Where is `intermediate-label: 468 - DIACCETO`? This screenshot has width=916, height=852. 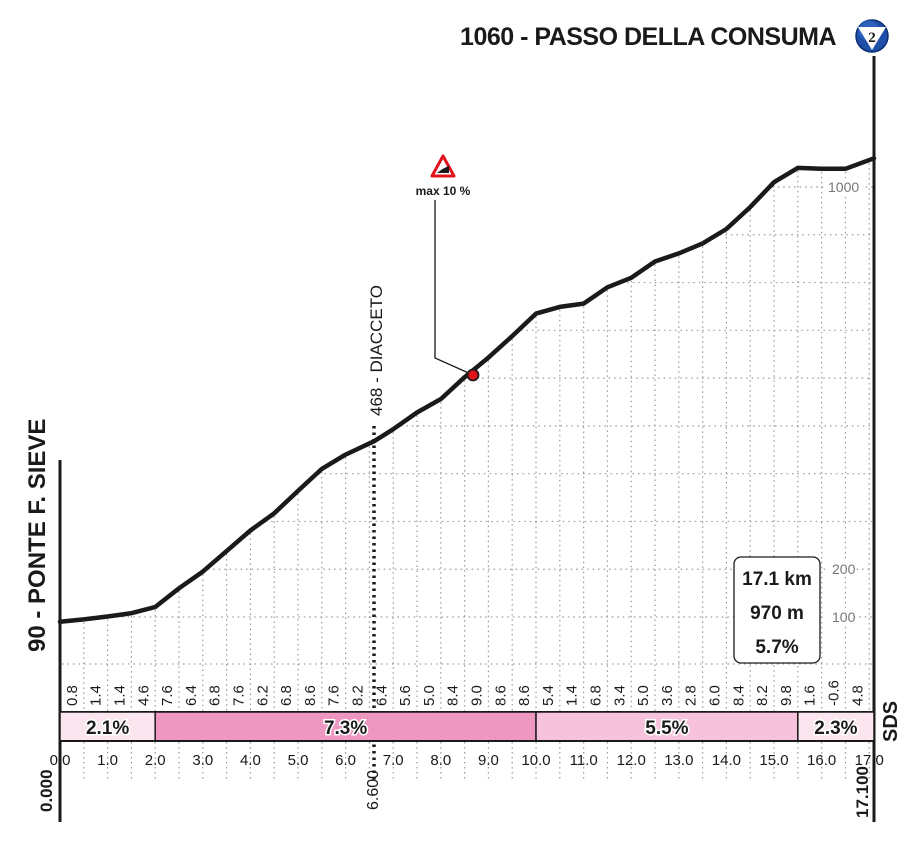 intermediate-label: 468 - DIACCETO is located at coordinates (376, 350).